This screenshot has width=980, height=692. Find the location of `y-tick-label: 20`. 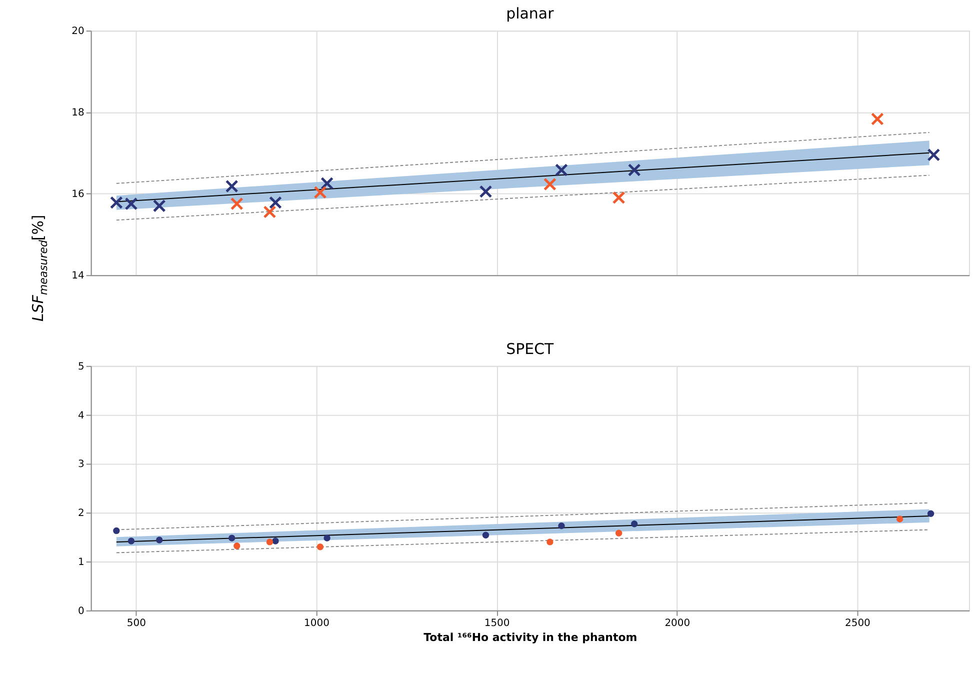

y-tick-label: 20 is located at coordinates (78, 32).